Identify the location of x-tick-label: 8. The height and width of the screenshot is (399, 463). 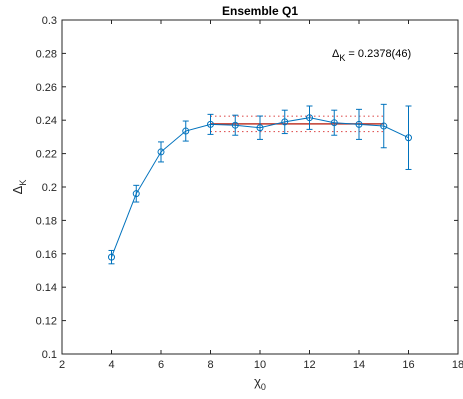
(210, 365).